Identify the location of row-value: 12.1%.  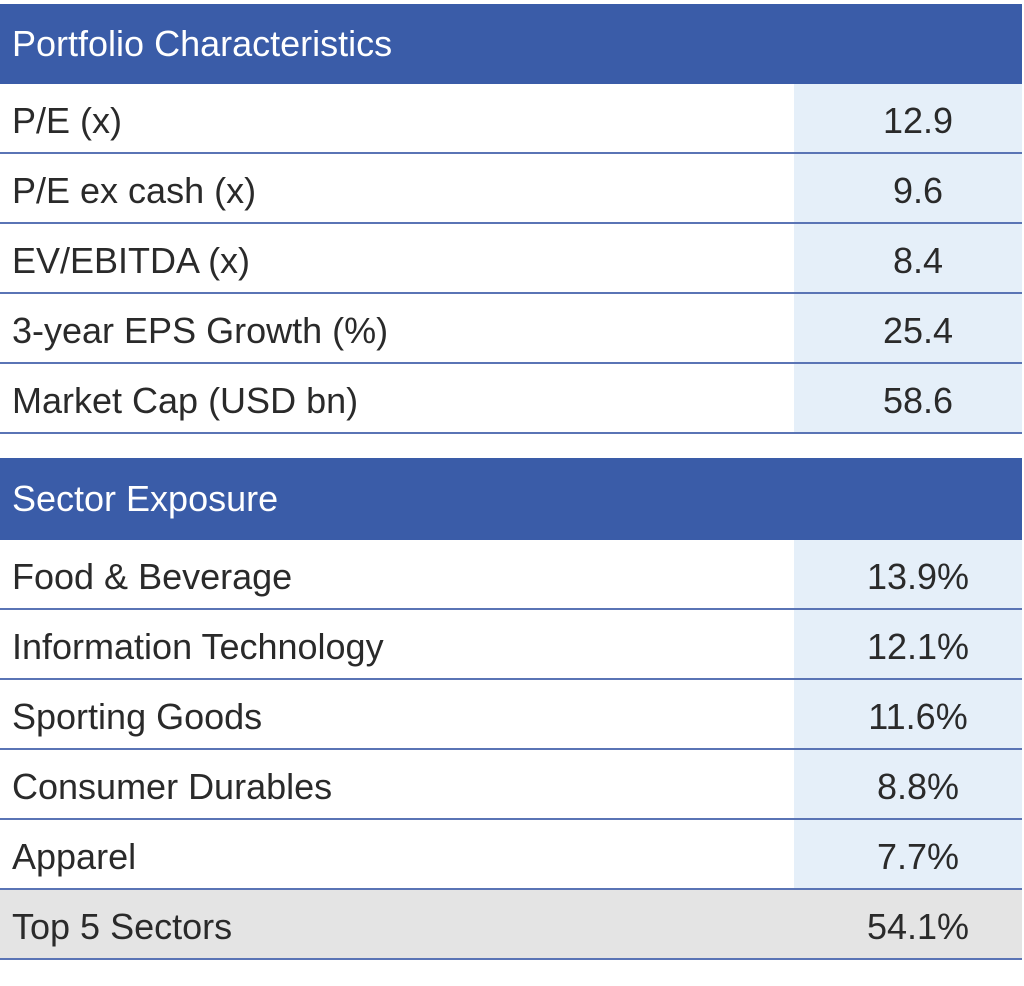
(908, 644).